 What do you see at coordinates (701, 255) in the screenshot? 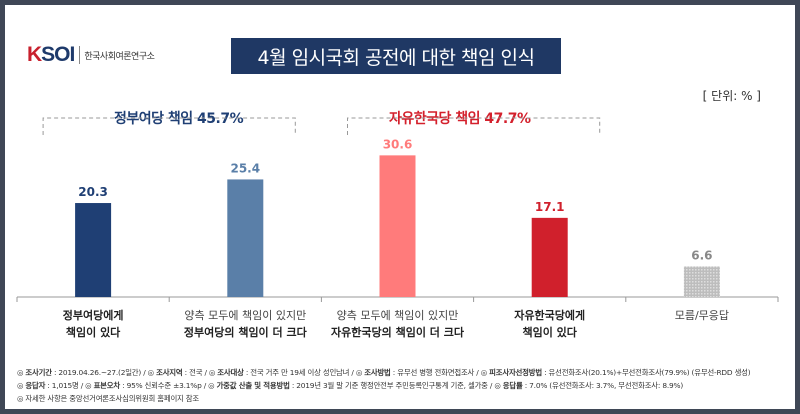
I see `data-label: 6.6` at bounding box center [701, 255].